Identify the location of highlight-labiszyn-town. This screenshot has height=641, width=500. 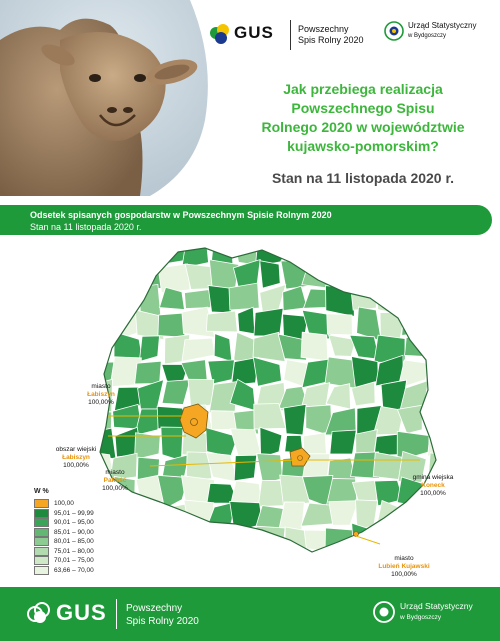
(194, 422).